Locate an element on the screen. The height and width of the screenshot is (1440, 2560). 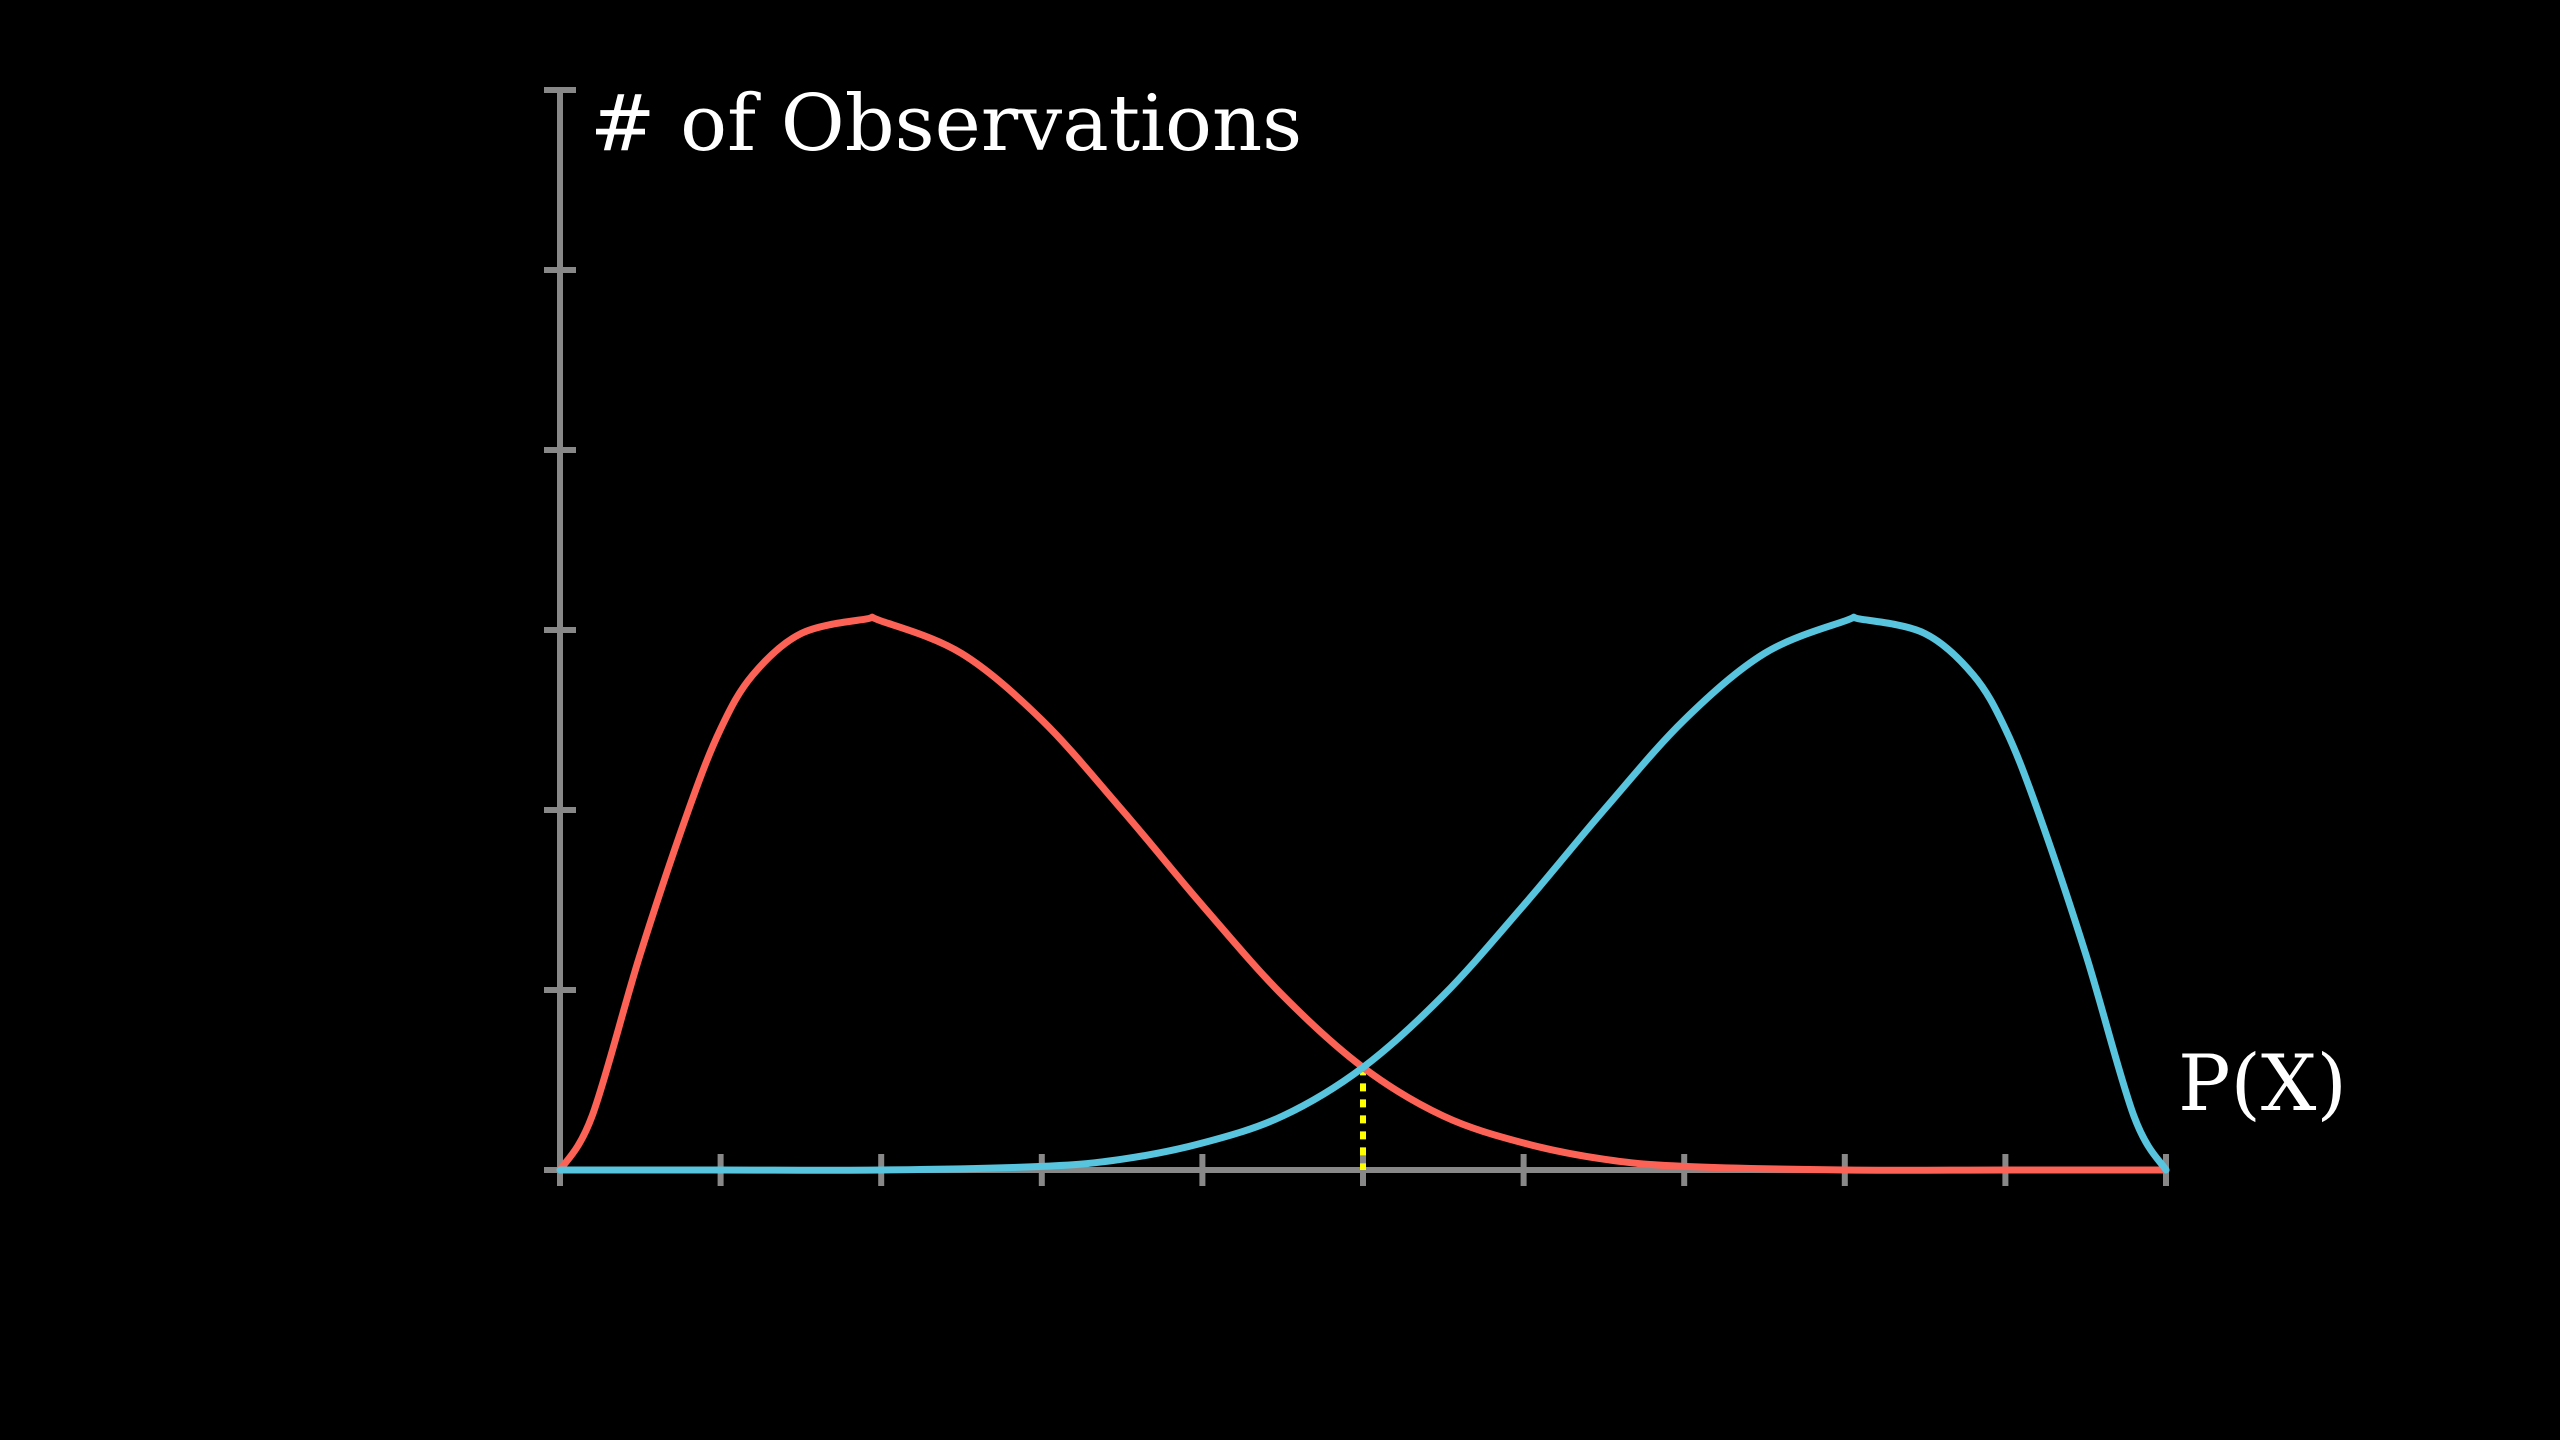
x-axis-label: P(X) is located at coordinates (2262, 1084).